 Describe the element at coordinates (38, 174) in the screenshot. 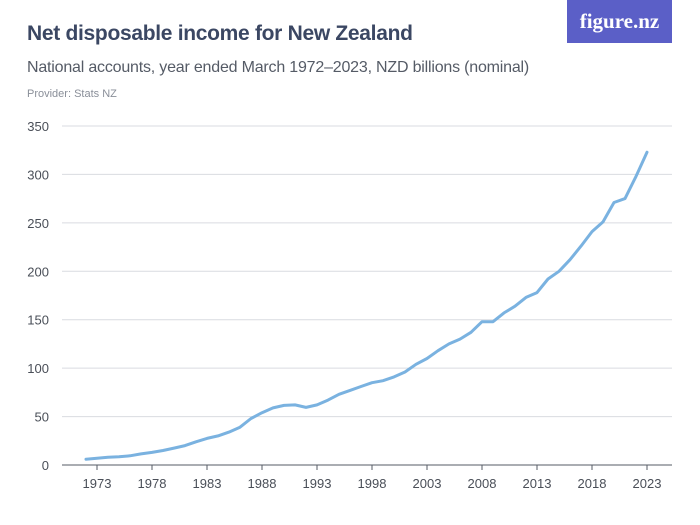

I see `y-tick-label: 300` at that location.